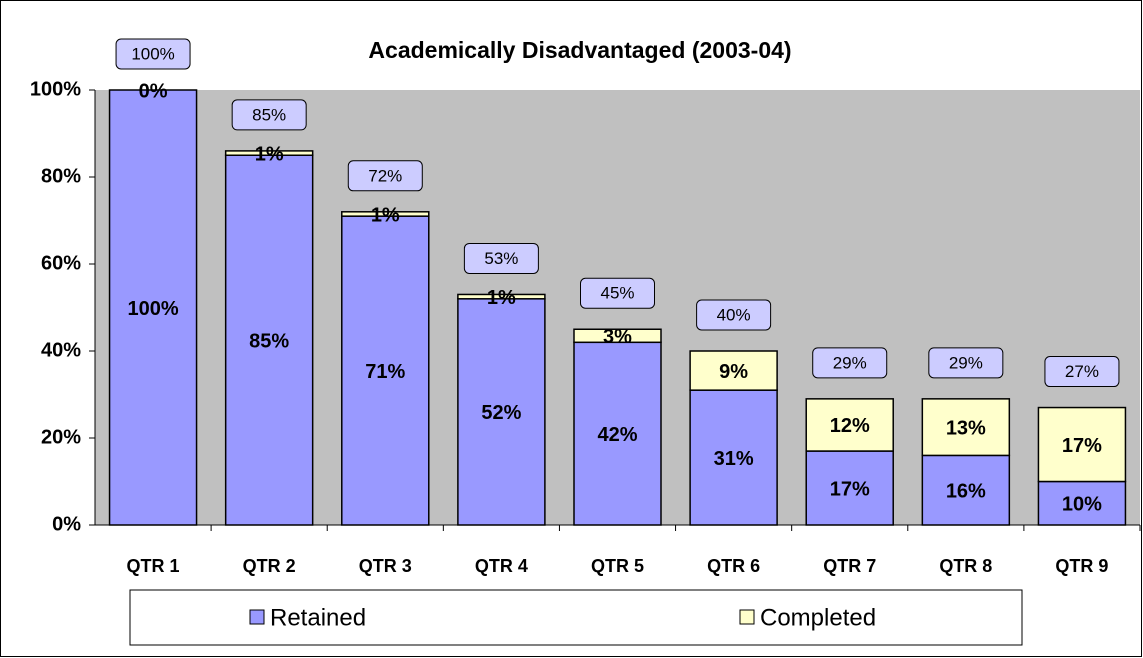 The height and width of the screenshot is (658, 1143). Describe the element at coordinates (61, 176) in the screenshot. I see `y-tick-label: 80%` at that location.